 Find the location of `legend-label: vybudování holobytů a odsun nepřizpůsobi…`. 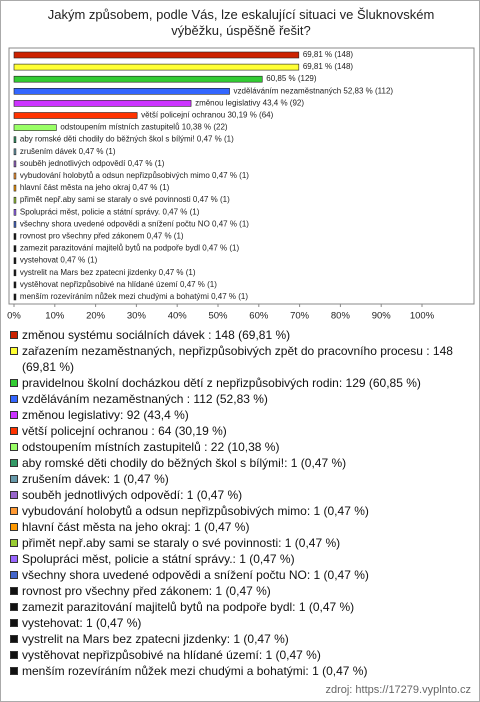

legend-label: vybudování holobytů a odsun nepřizpůsobi… is located at coordinates (195, 511).